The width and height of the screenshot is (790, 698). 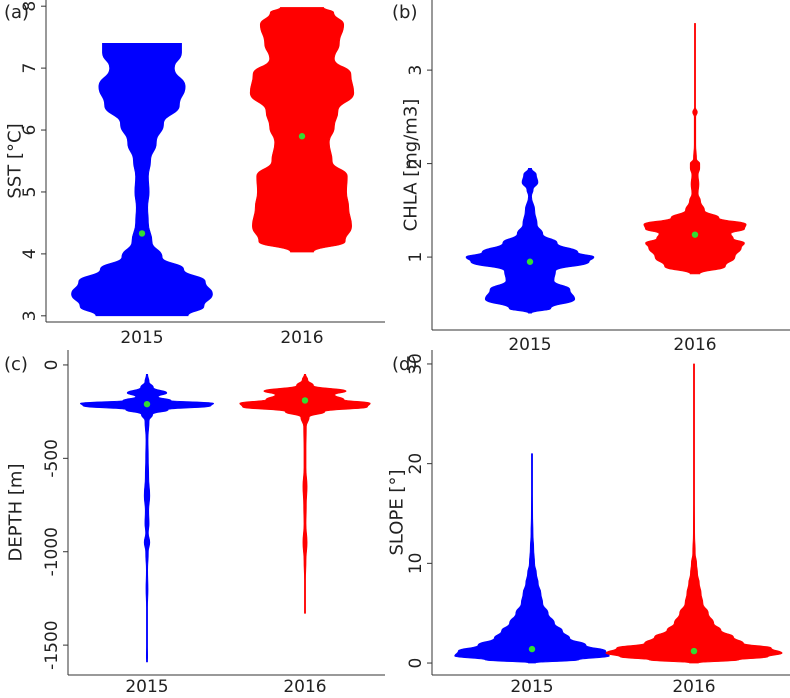 What do you see at coordinates (397, 513) in the screenshot?
I see `y-axis-title: SLOPE [°]` at bounding box center [397, 513].